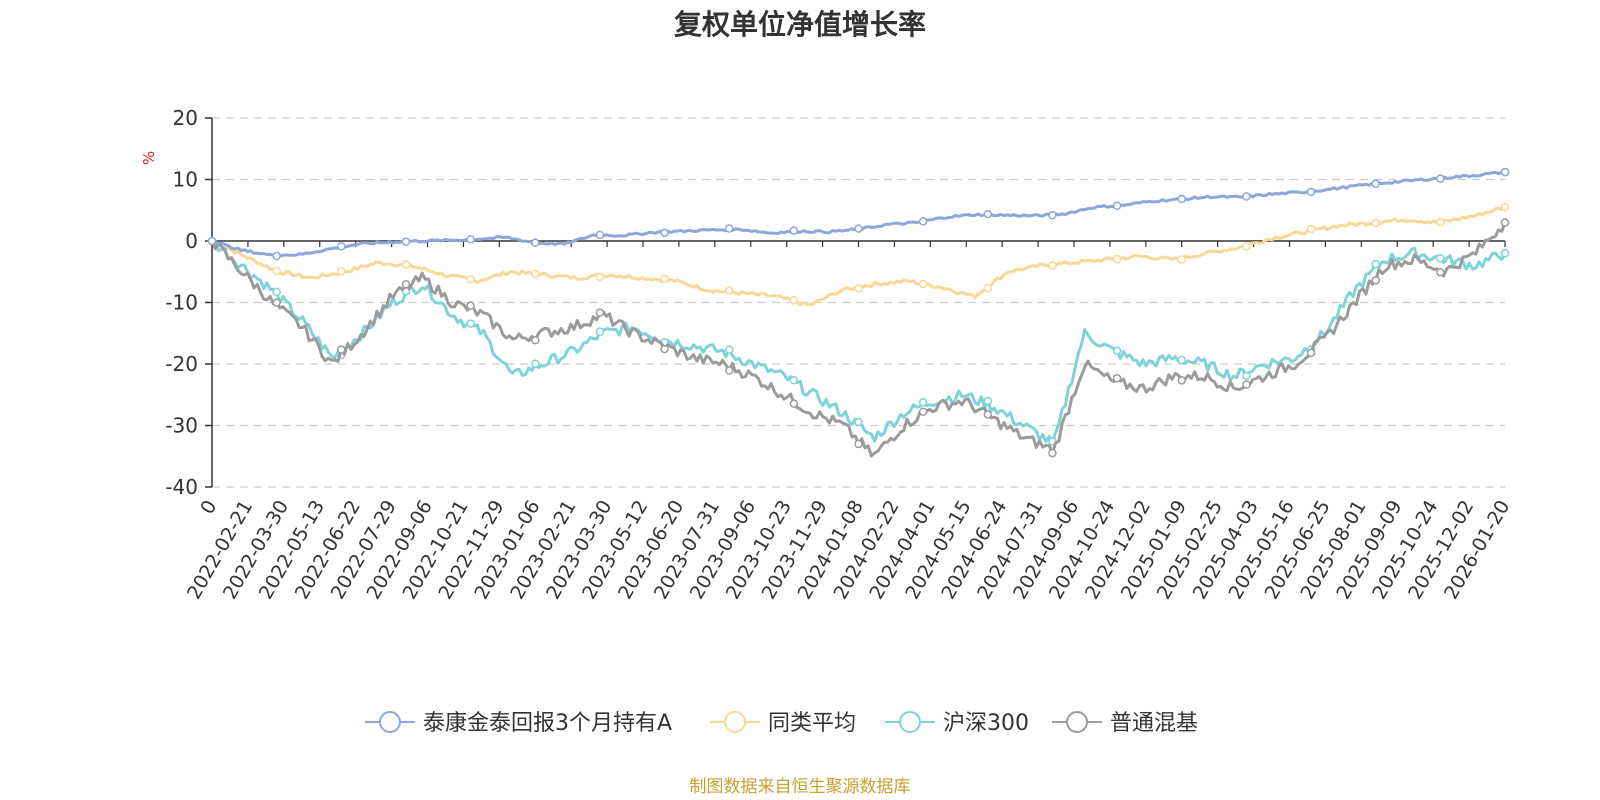 The image size is (1600, 800). What do you see at coordinates (986, 723) in the screenshot?
I see `legend-label: 沪深300` at bounding box center [986, 723].